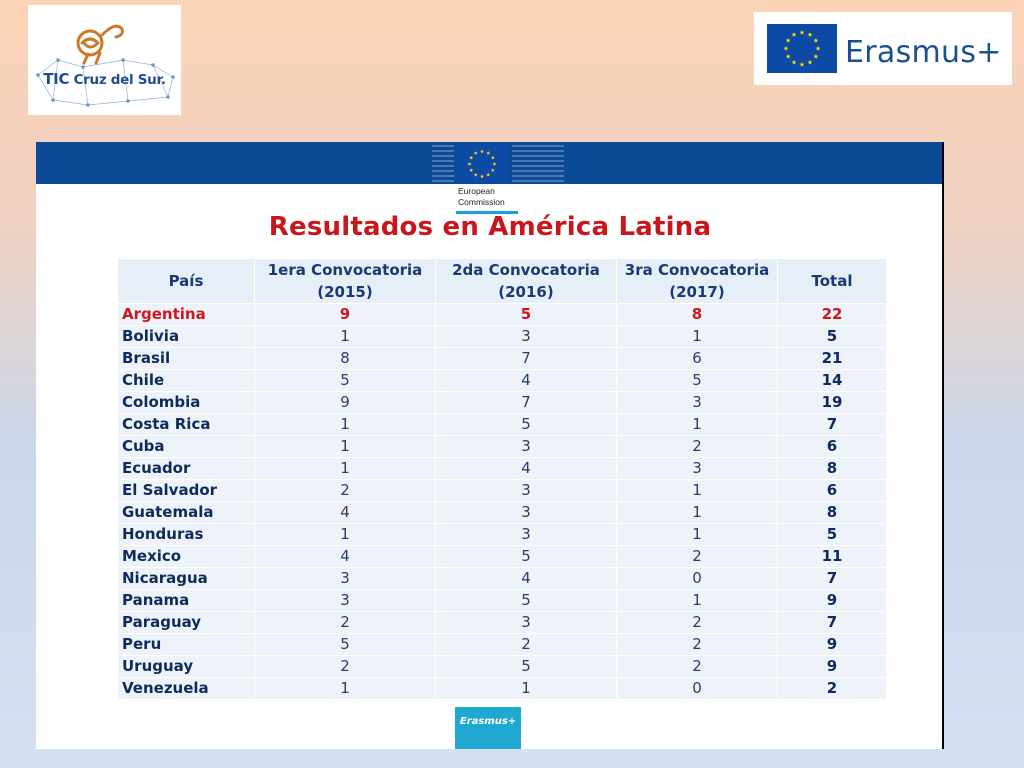  What do you see at coordinates (487, 212) in the screenshot?
I see `ec-accent-line` at bounding box center [487, 212].